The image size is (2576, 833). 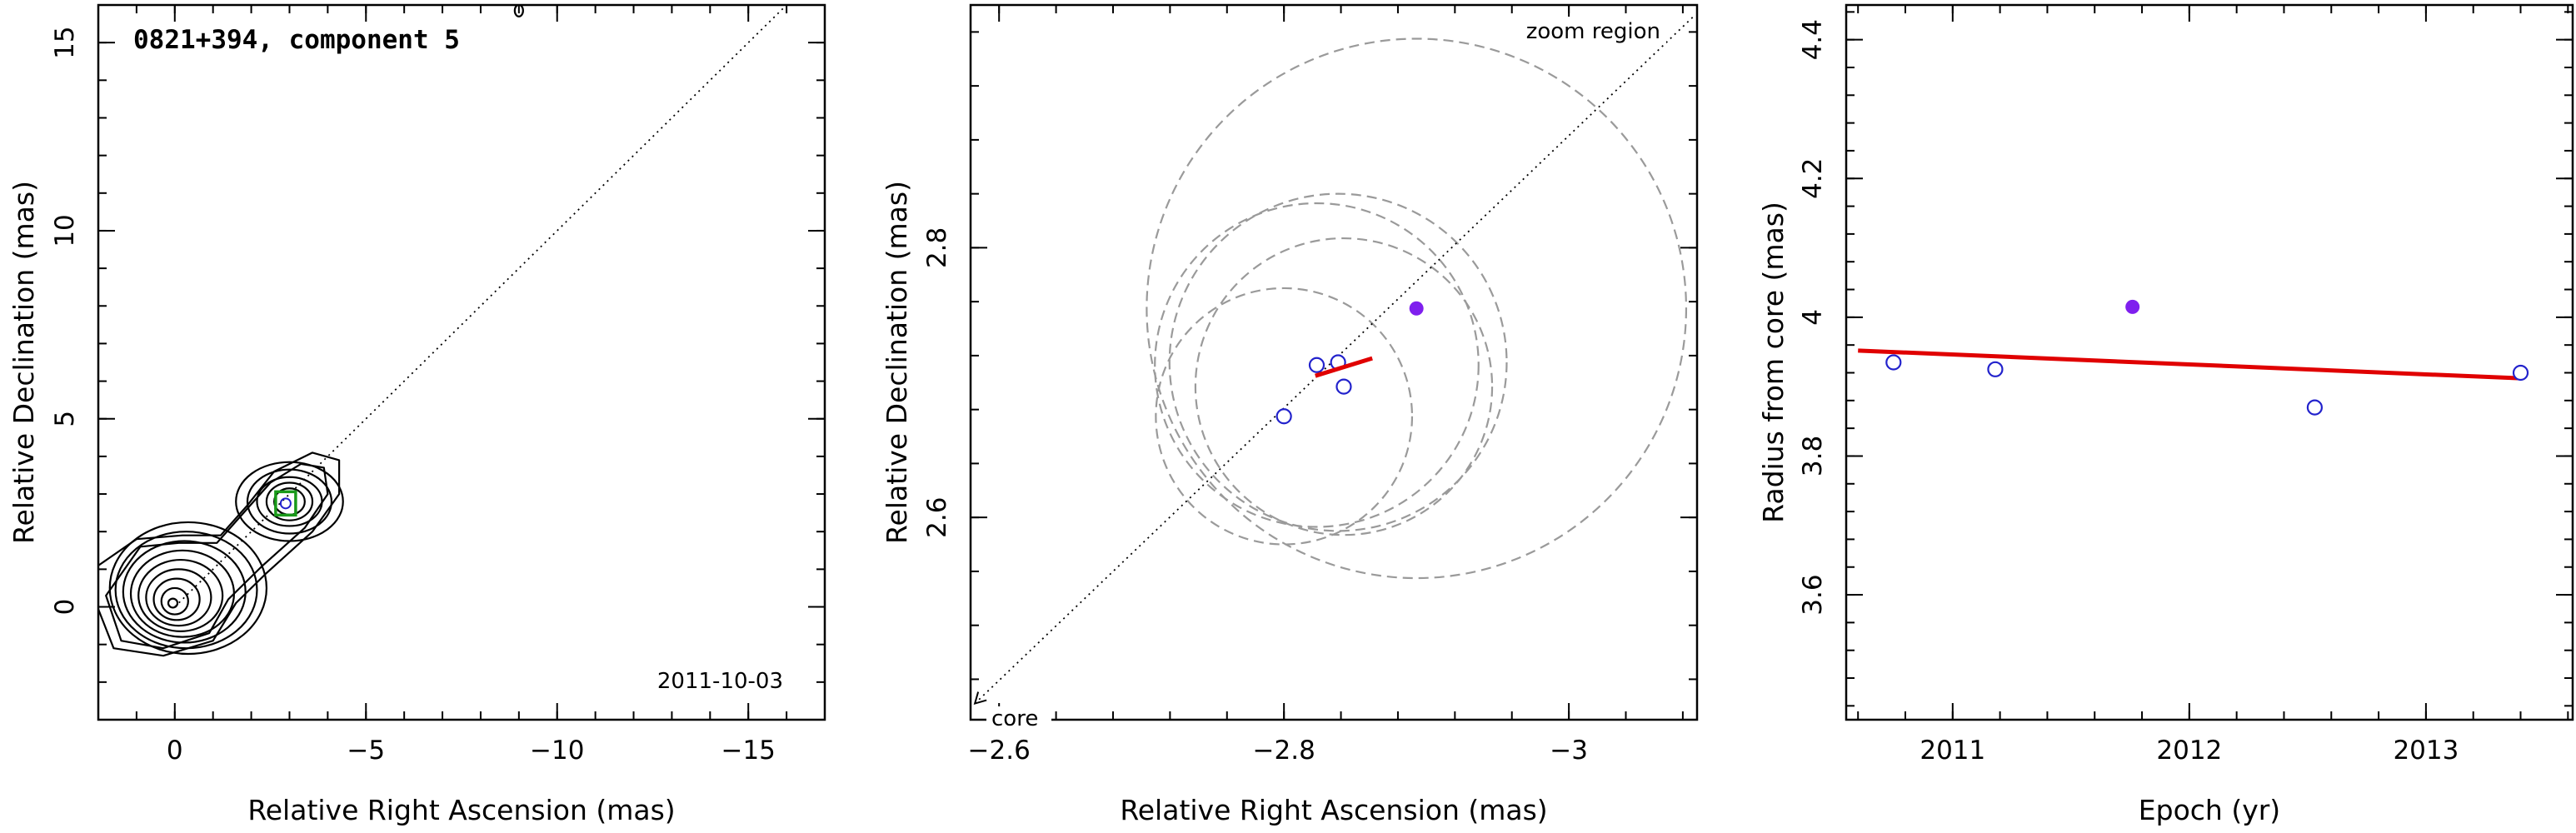 I want to click on component-box, so click(x=285, y=503).